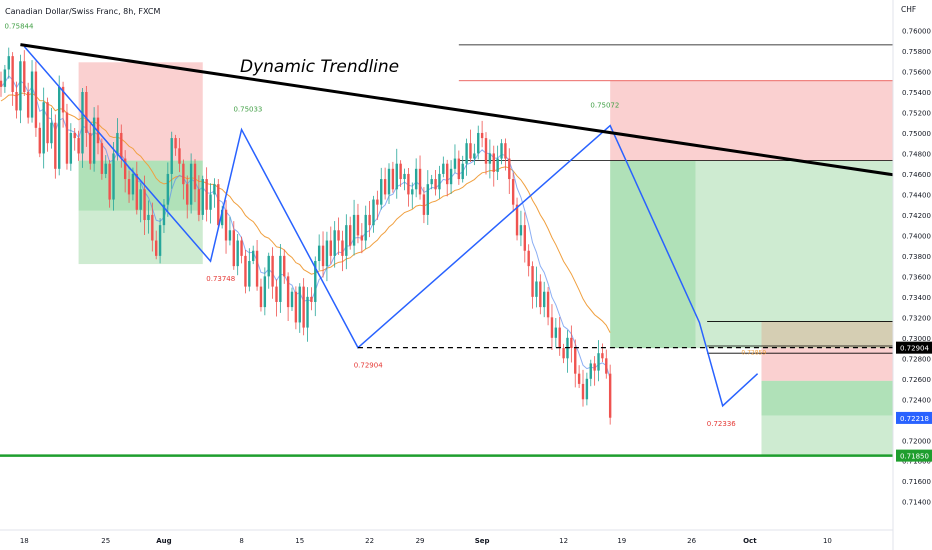 Image resolution: width=932 pixels, height=550 pixels. What do you see at coordinates (916, 52) in the screenshot?
I see `price-tick-label: 0.75800` at bounding box center [916, 52].